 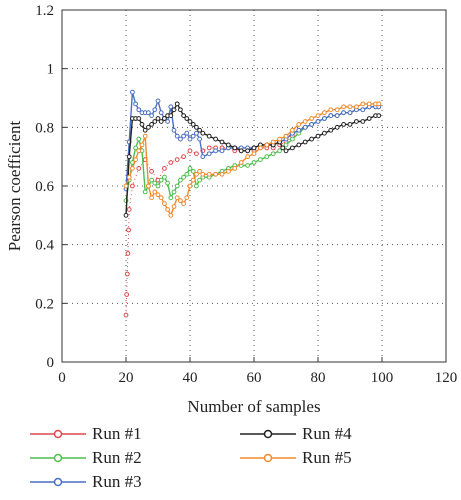 What do you see at coordinates (117, 457) in the screenshot?
I see `legend-label: Run #2` at bounding box center [117, 457].